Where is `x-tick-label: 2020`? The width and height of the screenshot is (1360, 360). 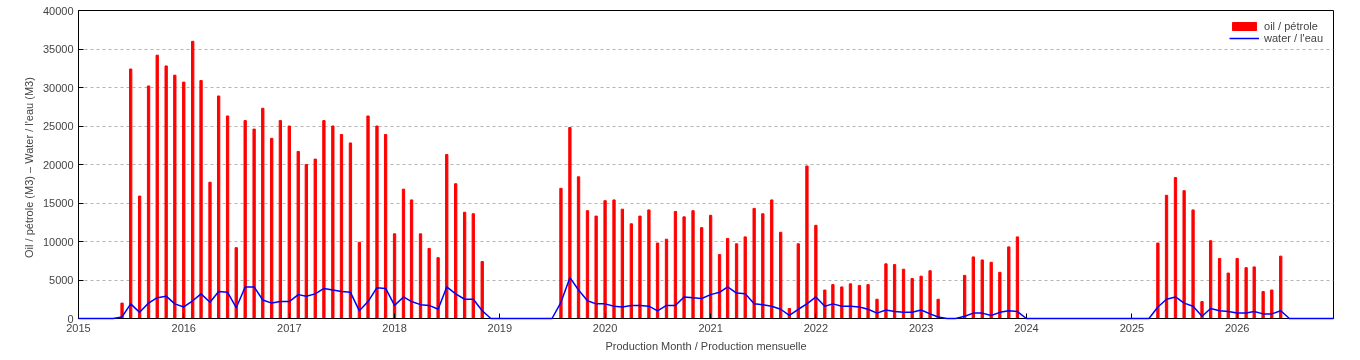
x-tick-label: 2020 is located at coordinates (605, 327).